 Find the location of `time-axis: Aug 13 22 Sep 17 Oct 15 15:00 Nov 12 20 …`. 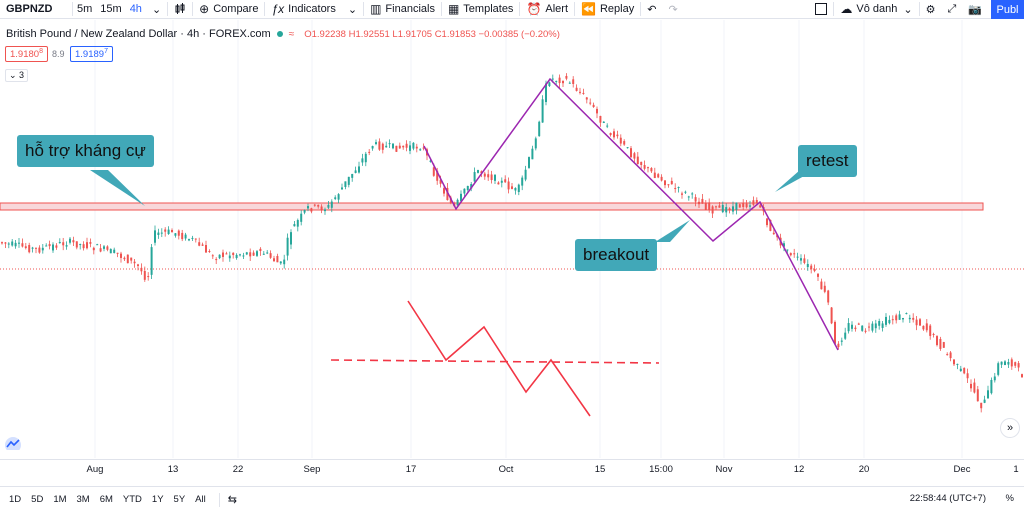

time-axis: Aug 13 22 Sep 17 Oct 15 15:00 Nov 12 20 … is located at coordinates (512, 472).